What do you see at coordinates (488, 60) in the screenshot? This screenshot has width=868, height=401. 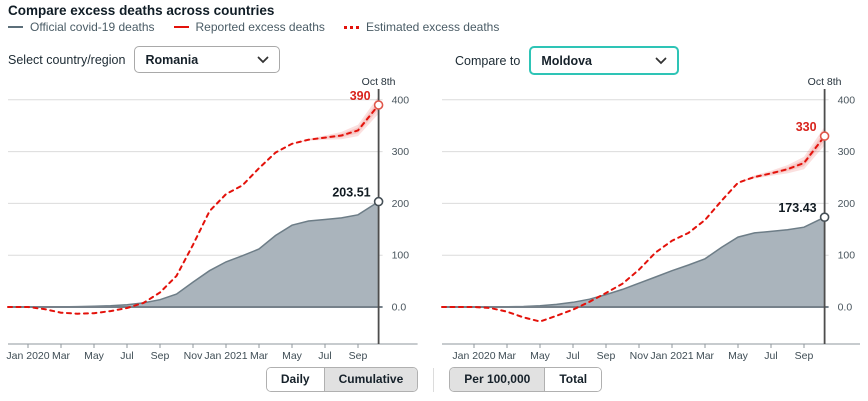 I see `compare-select-label: Compare to` at bounding box center [488, 60].